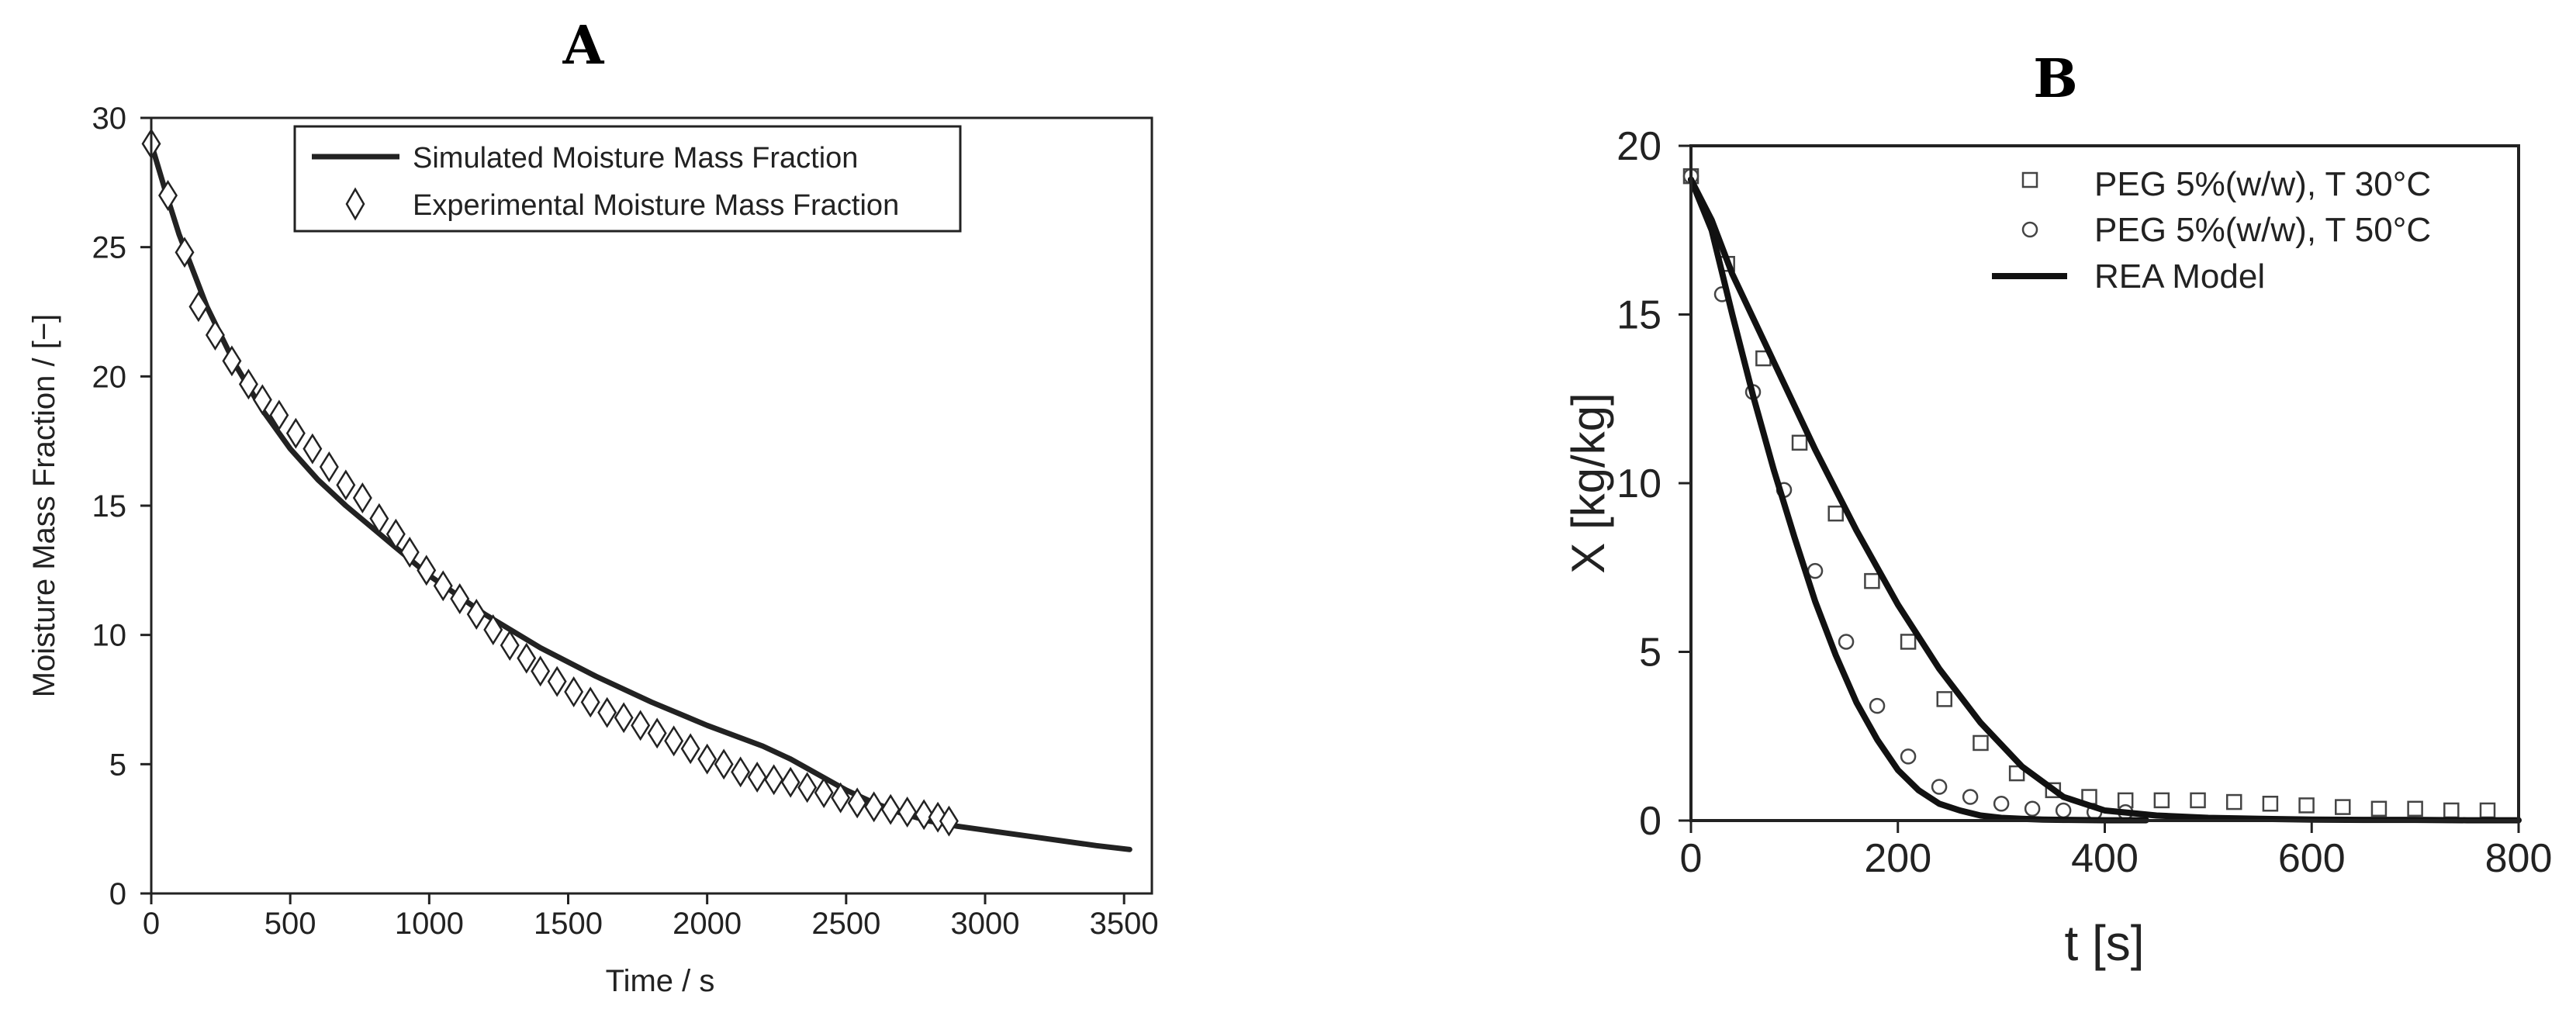  What do you see at coordinates (109, 507) in the screenshot?
I see `panel-a-y-tick-label: 15` at bounding box center [109, 507].